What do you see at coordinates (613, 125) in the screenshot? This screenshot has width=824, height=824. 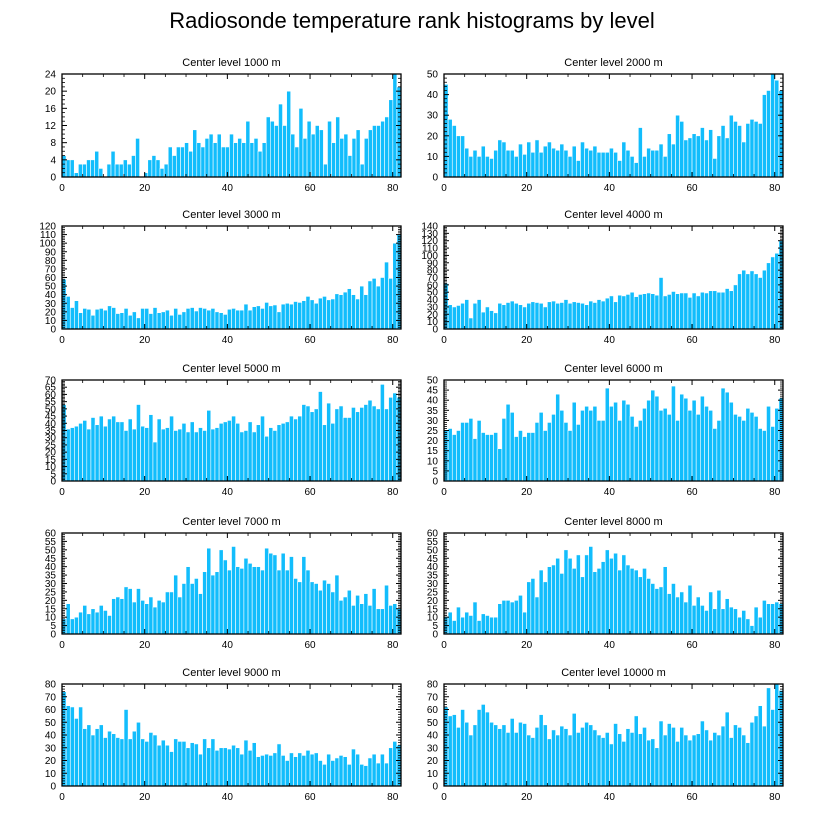 I see `plot-frame` at bounding box center [613, 125].